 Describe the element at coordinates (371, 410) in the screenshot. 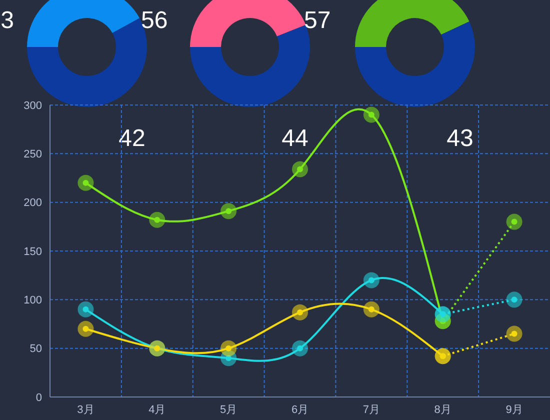

I see `x-tick-label: 7月` at that location.